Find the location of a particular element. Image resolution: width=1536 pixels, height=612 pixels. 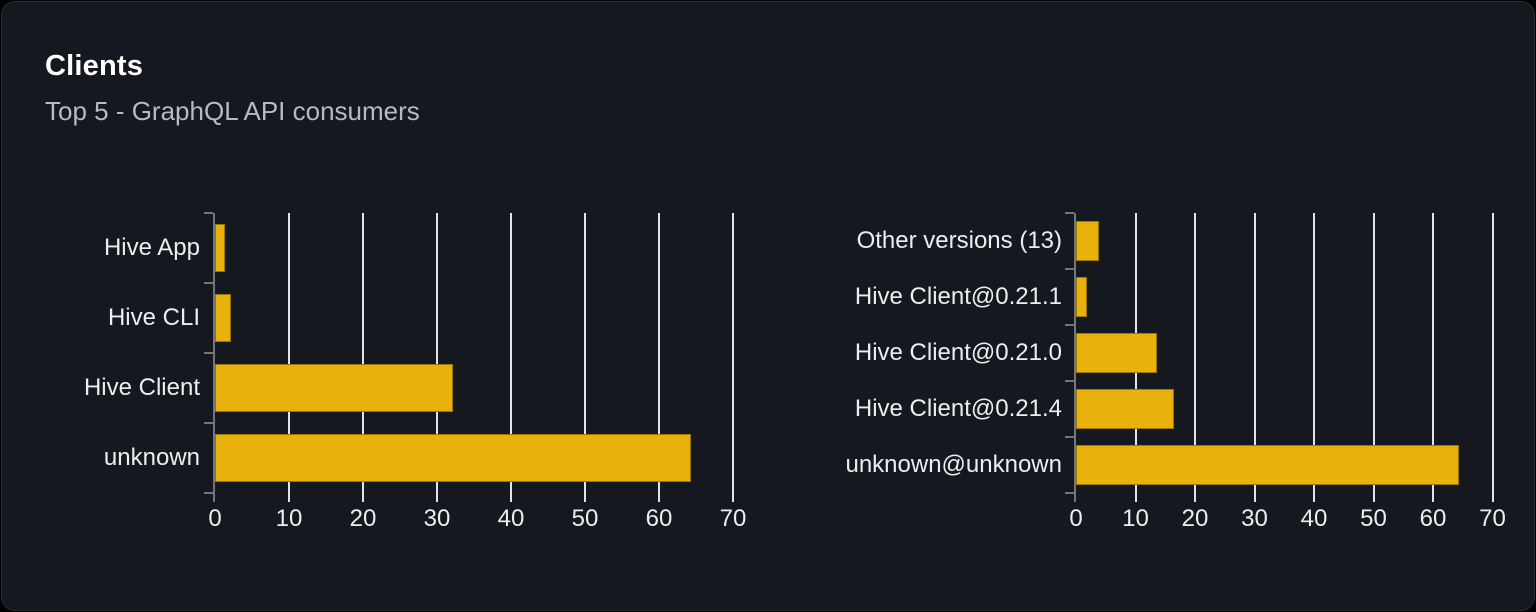

category-label: Hive Client is located at coordinates (141, 387).